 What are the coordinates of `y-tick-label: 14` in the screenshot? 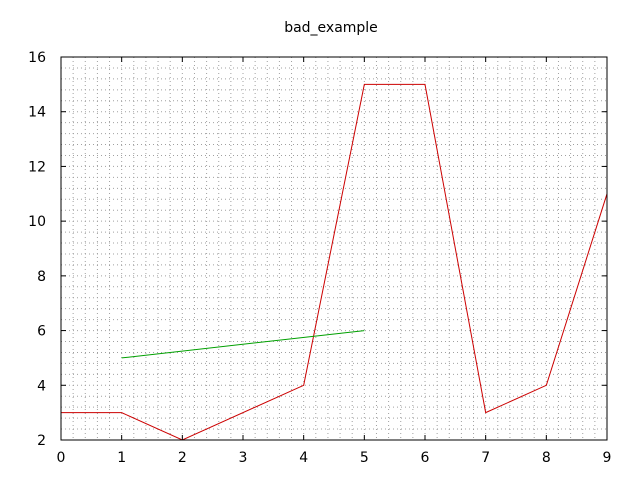 It's located at (37, 113).